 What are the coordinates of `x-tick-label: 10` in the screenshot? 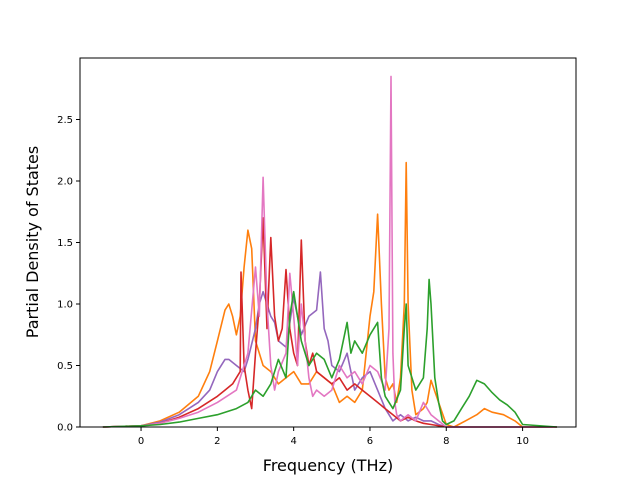 It's located at (522, 441).